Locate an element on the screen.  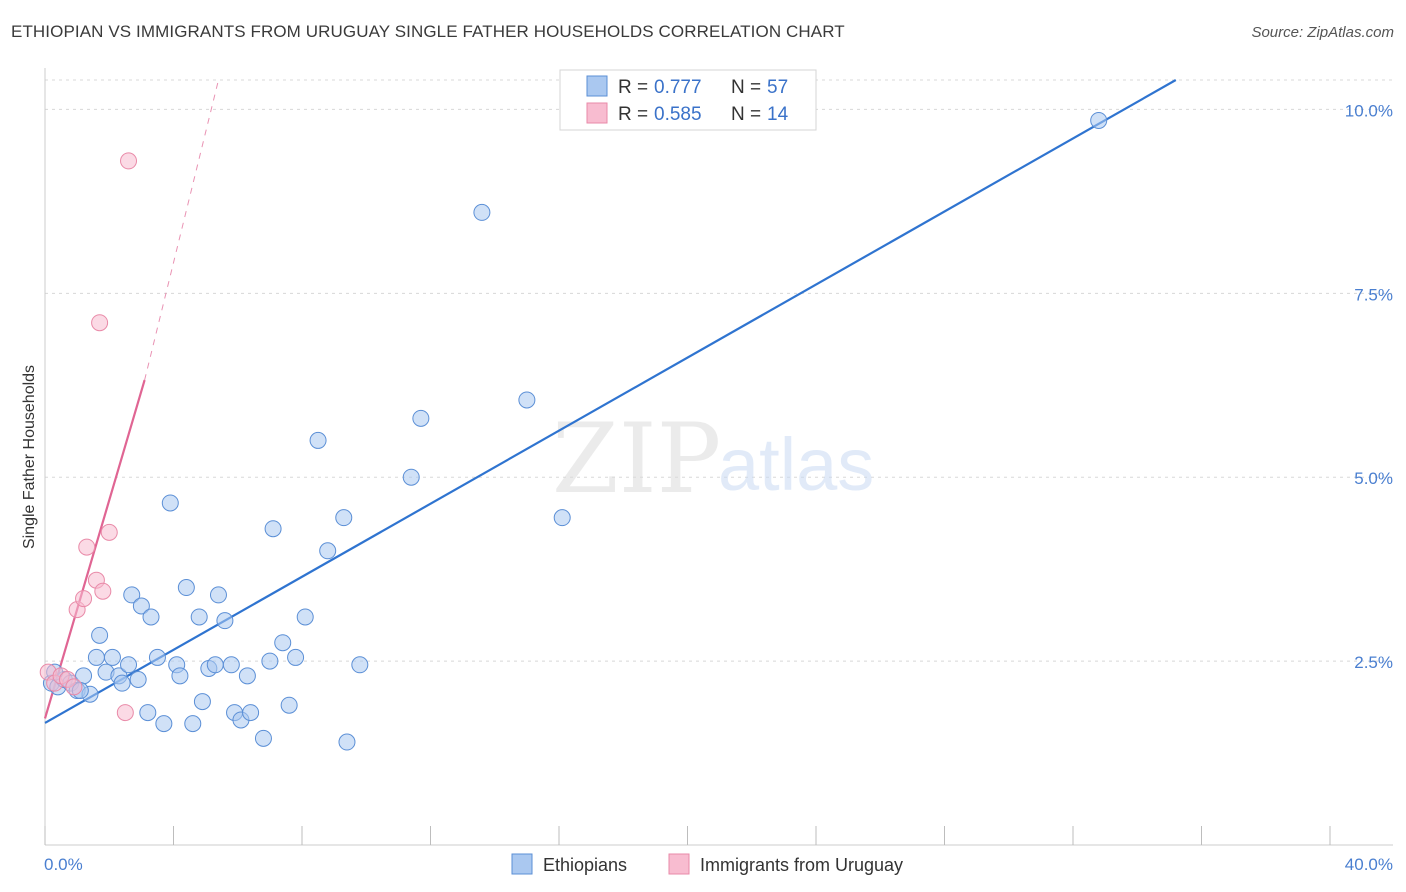
x-tick-label-max: 40.0% is located at coordinates (1369, 864).